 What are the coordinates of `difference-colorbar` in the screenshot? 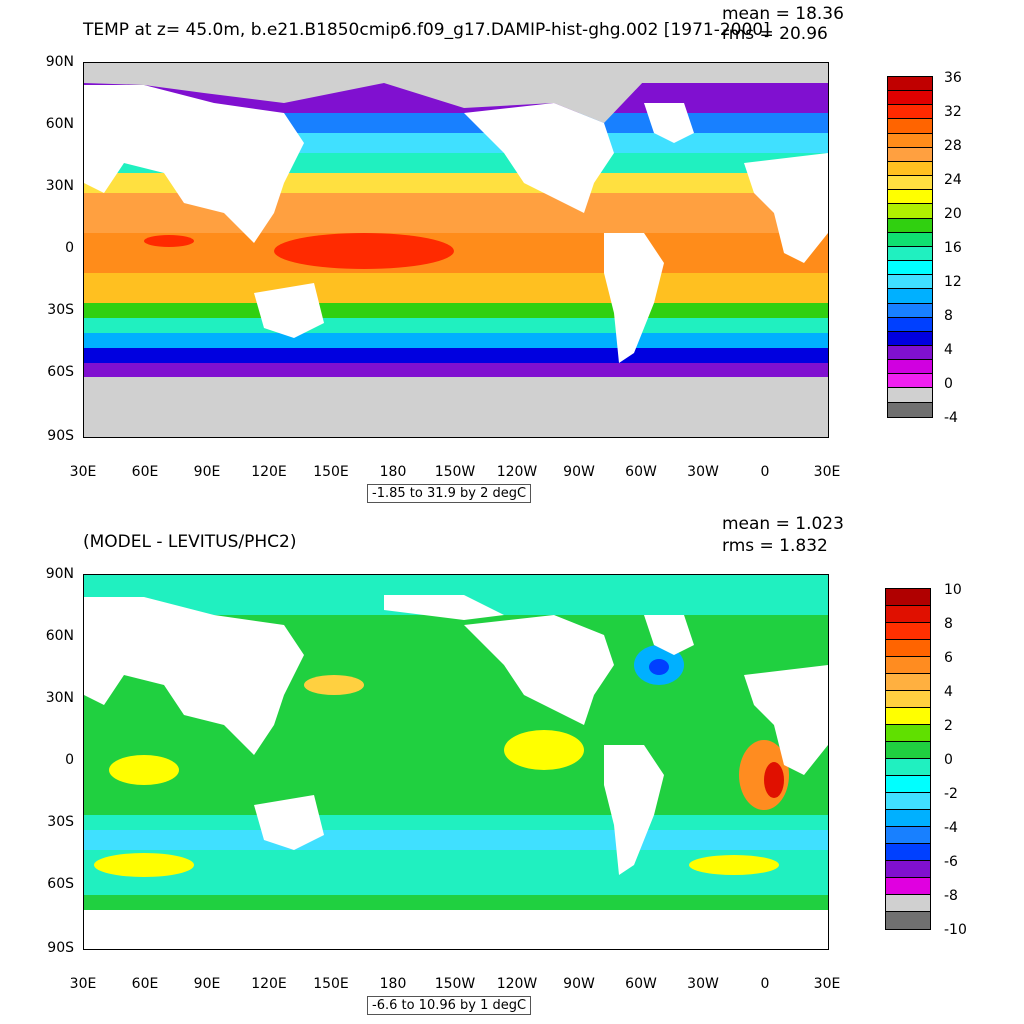 It's located at (908, 759).